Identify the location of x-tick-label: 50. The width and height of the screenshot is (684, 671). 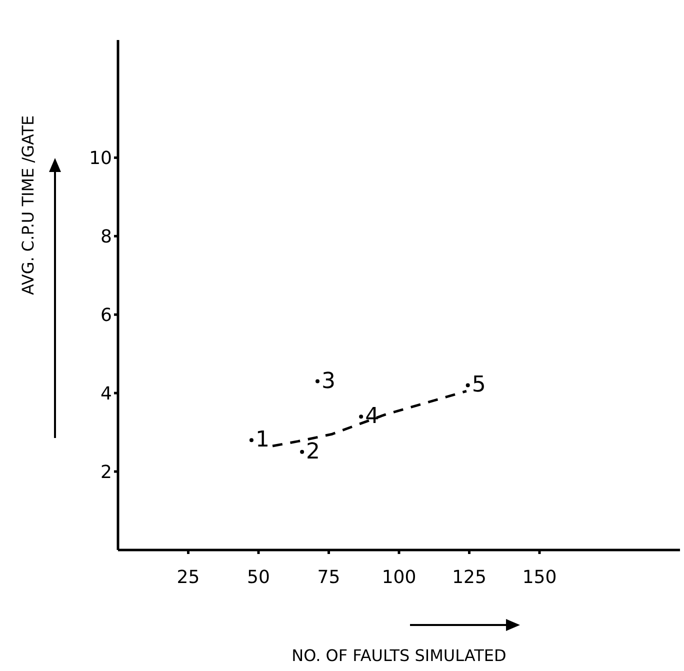
(258, 577).